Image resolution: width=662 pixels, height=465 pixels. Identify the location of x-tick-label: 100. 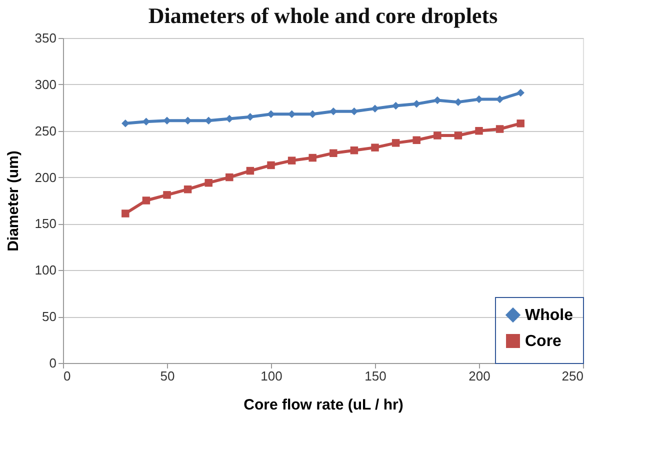
(271, 376).